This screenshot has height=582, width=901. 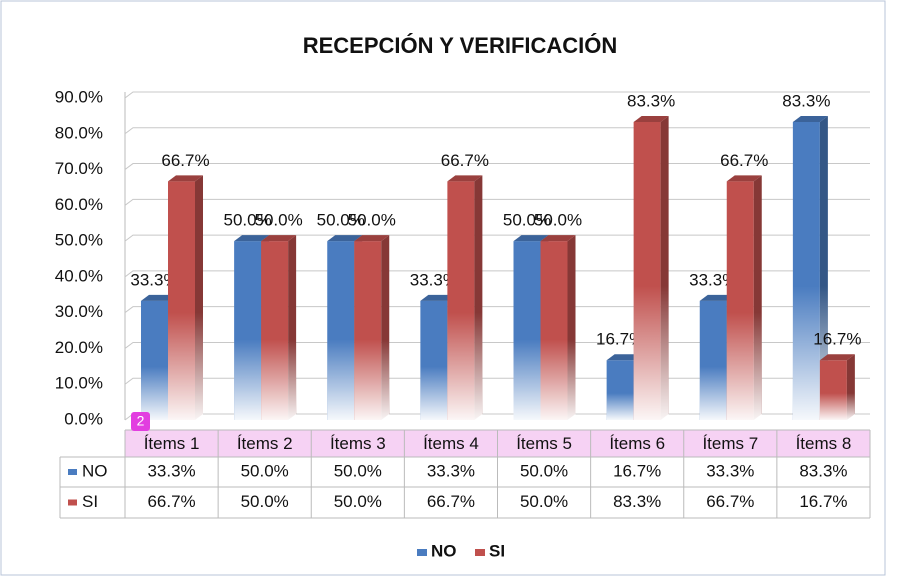 I want to click on x-tick-label: Ítems 5, so click(x=544, y=443).